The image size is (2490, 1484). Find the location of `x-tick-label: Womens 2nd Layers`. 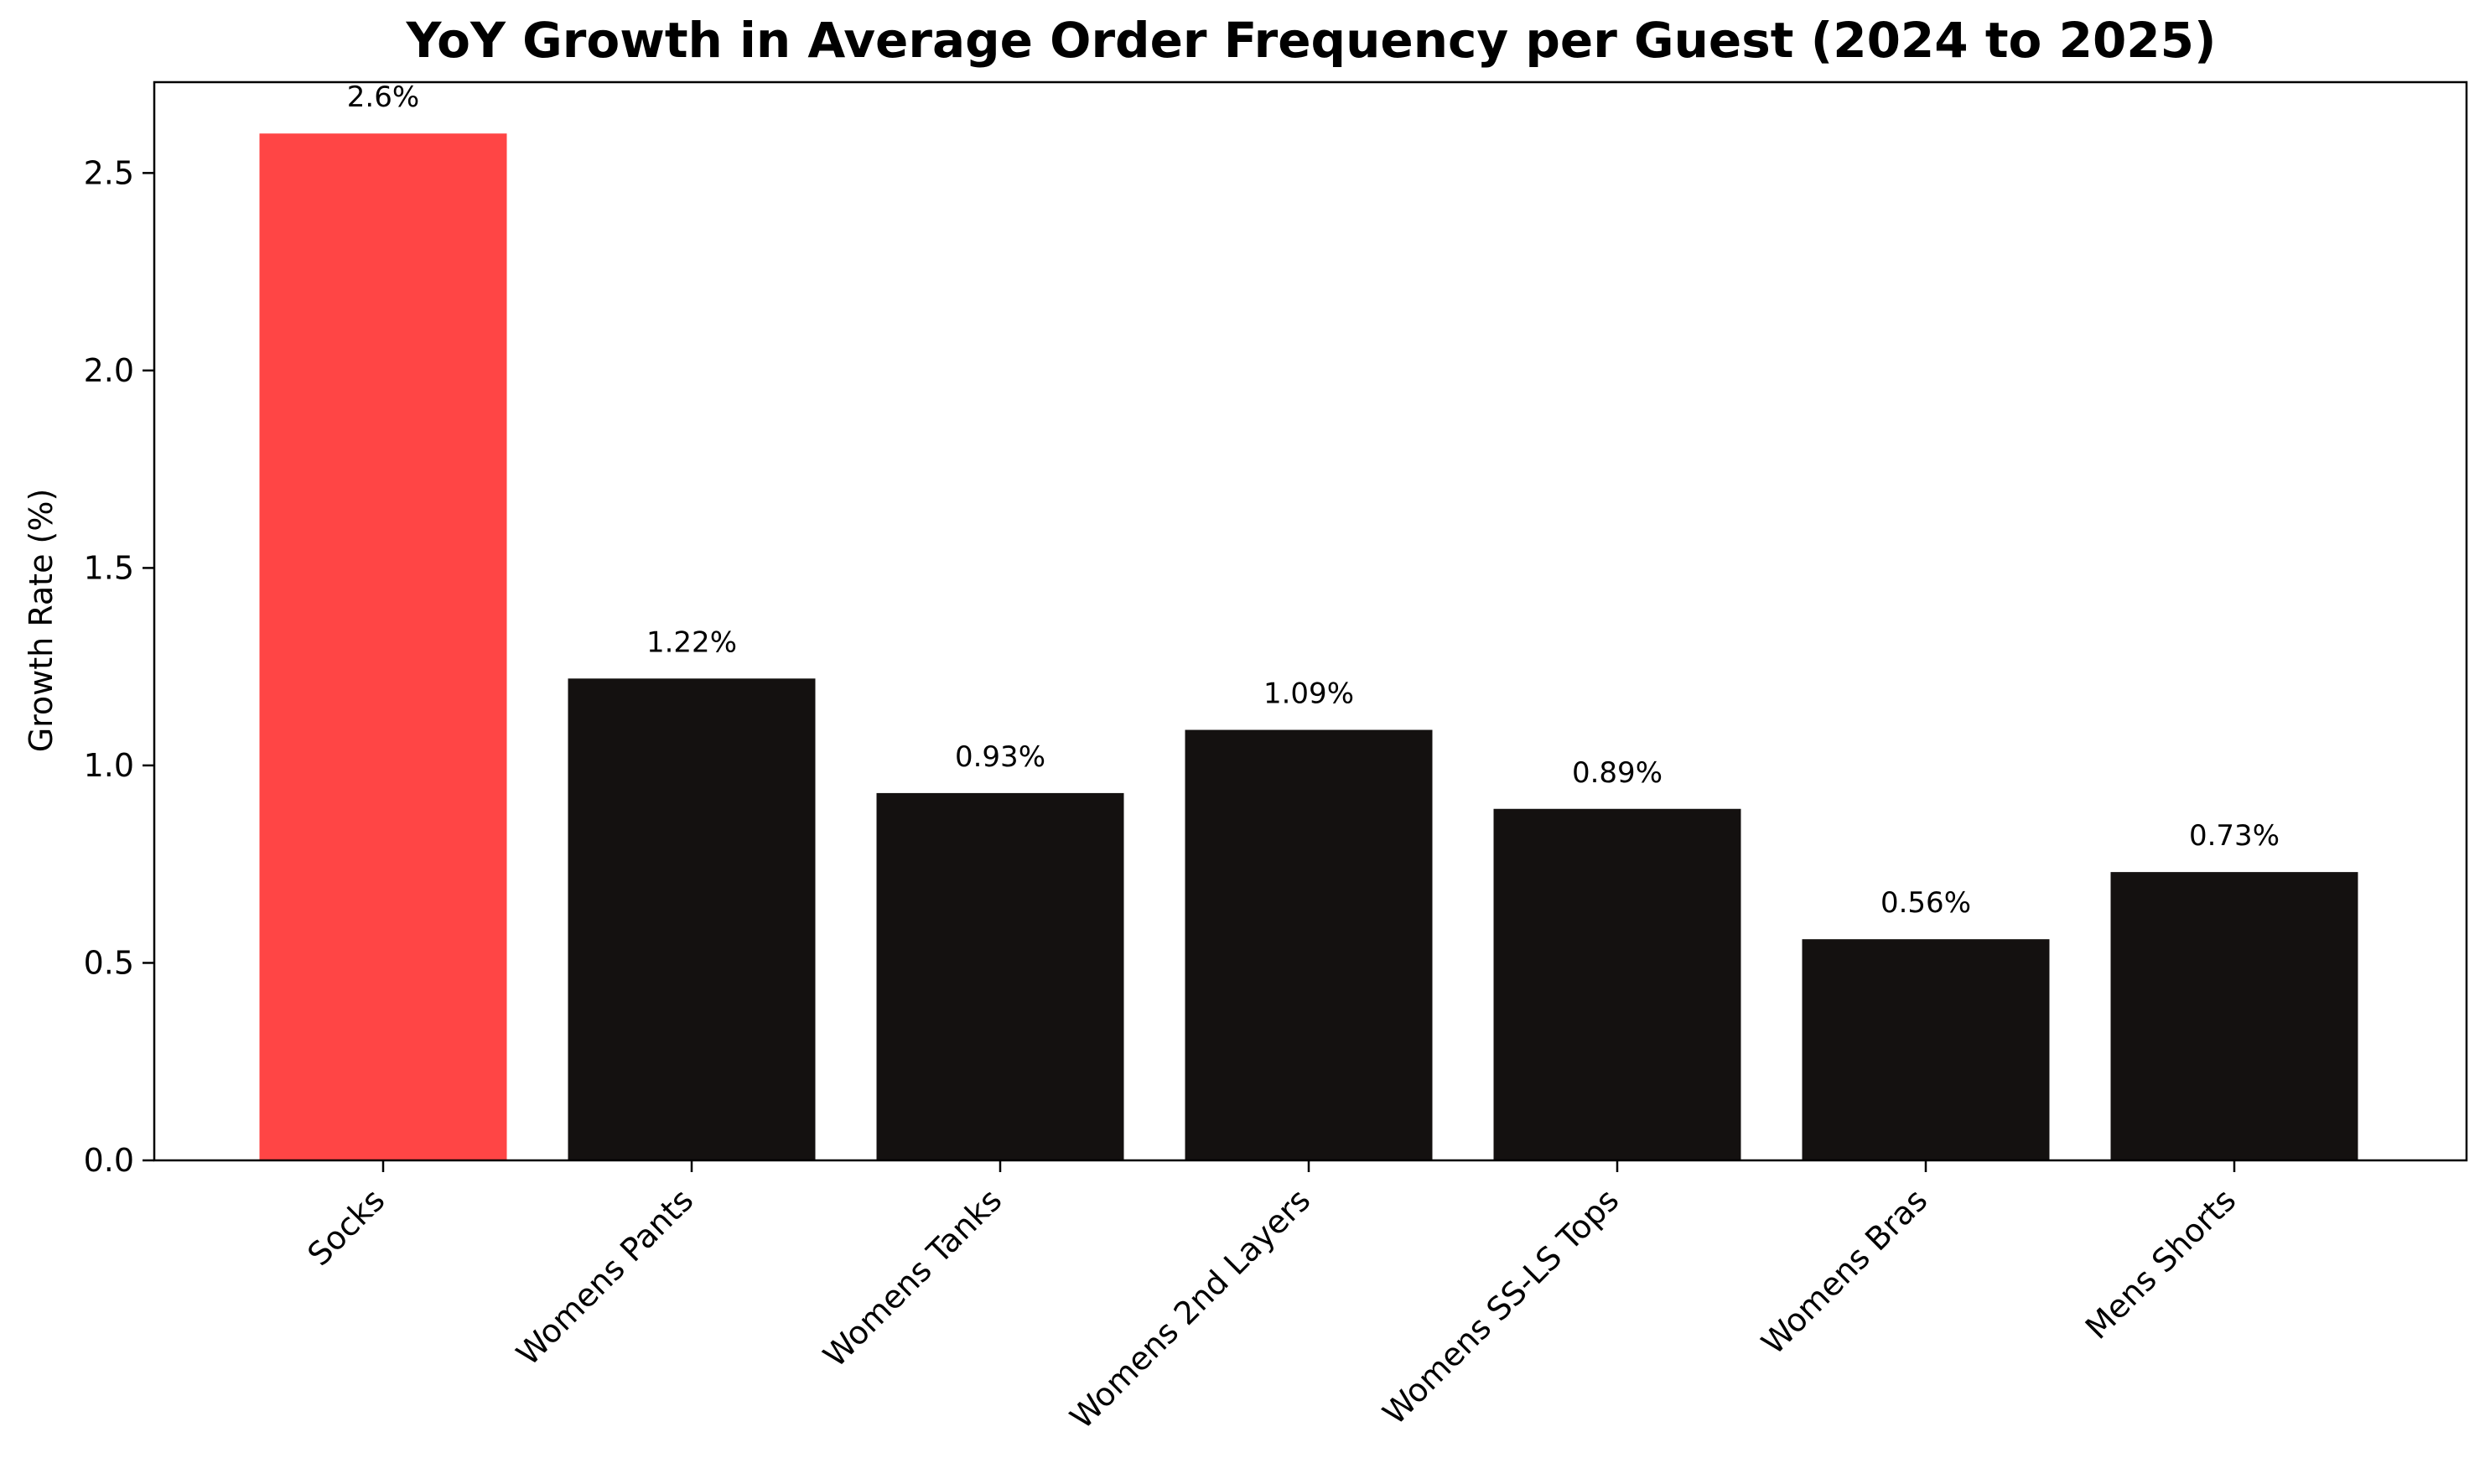

x-tick-label: Womens 2nd Layers is located at coordinates (1190, 1308).